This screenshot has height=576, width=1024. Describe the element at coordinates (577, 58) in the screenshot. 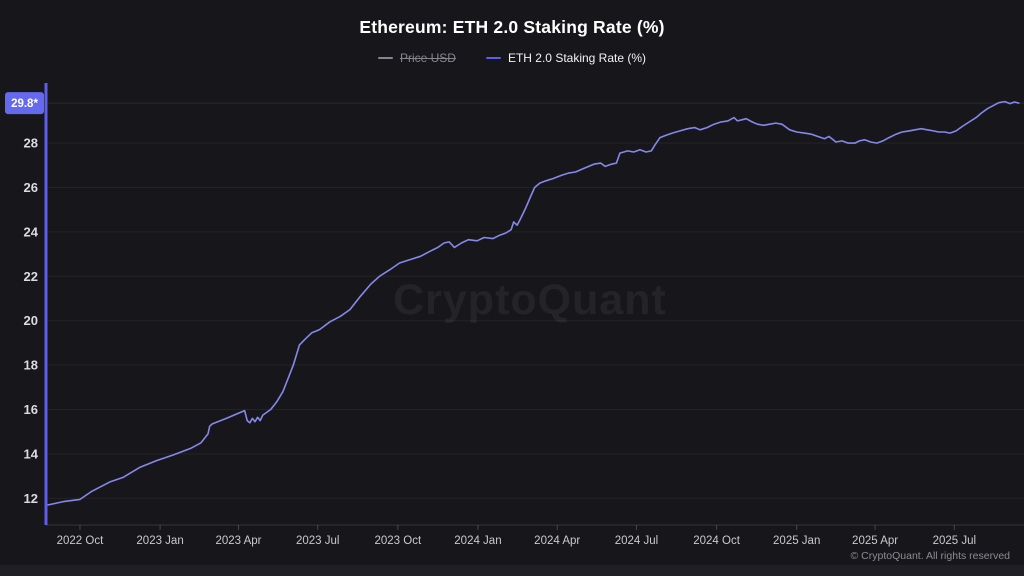

I see `legend-label: ETH 2.0 Staking Rate (%)` at that location.